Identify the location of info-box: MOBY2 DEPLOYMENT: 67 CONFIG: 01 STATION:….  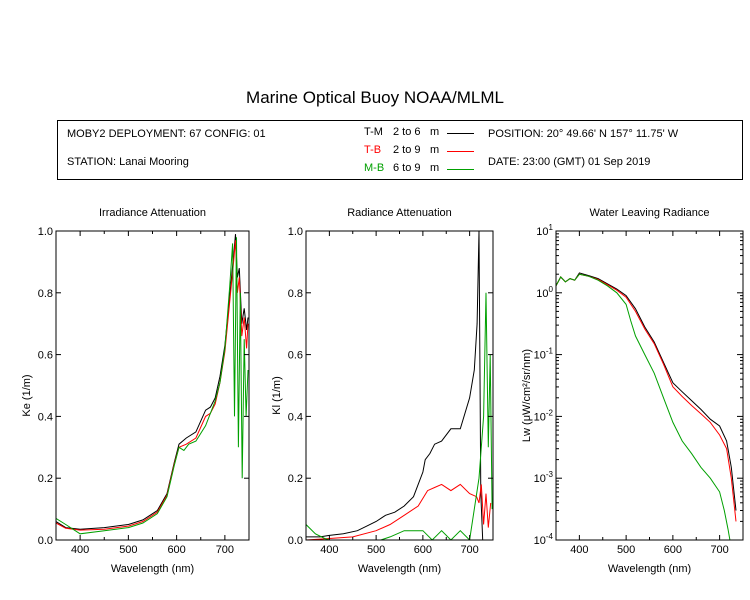
(400, 150).